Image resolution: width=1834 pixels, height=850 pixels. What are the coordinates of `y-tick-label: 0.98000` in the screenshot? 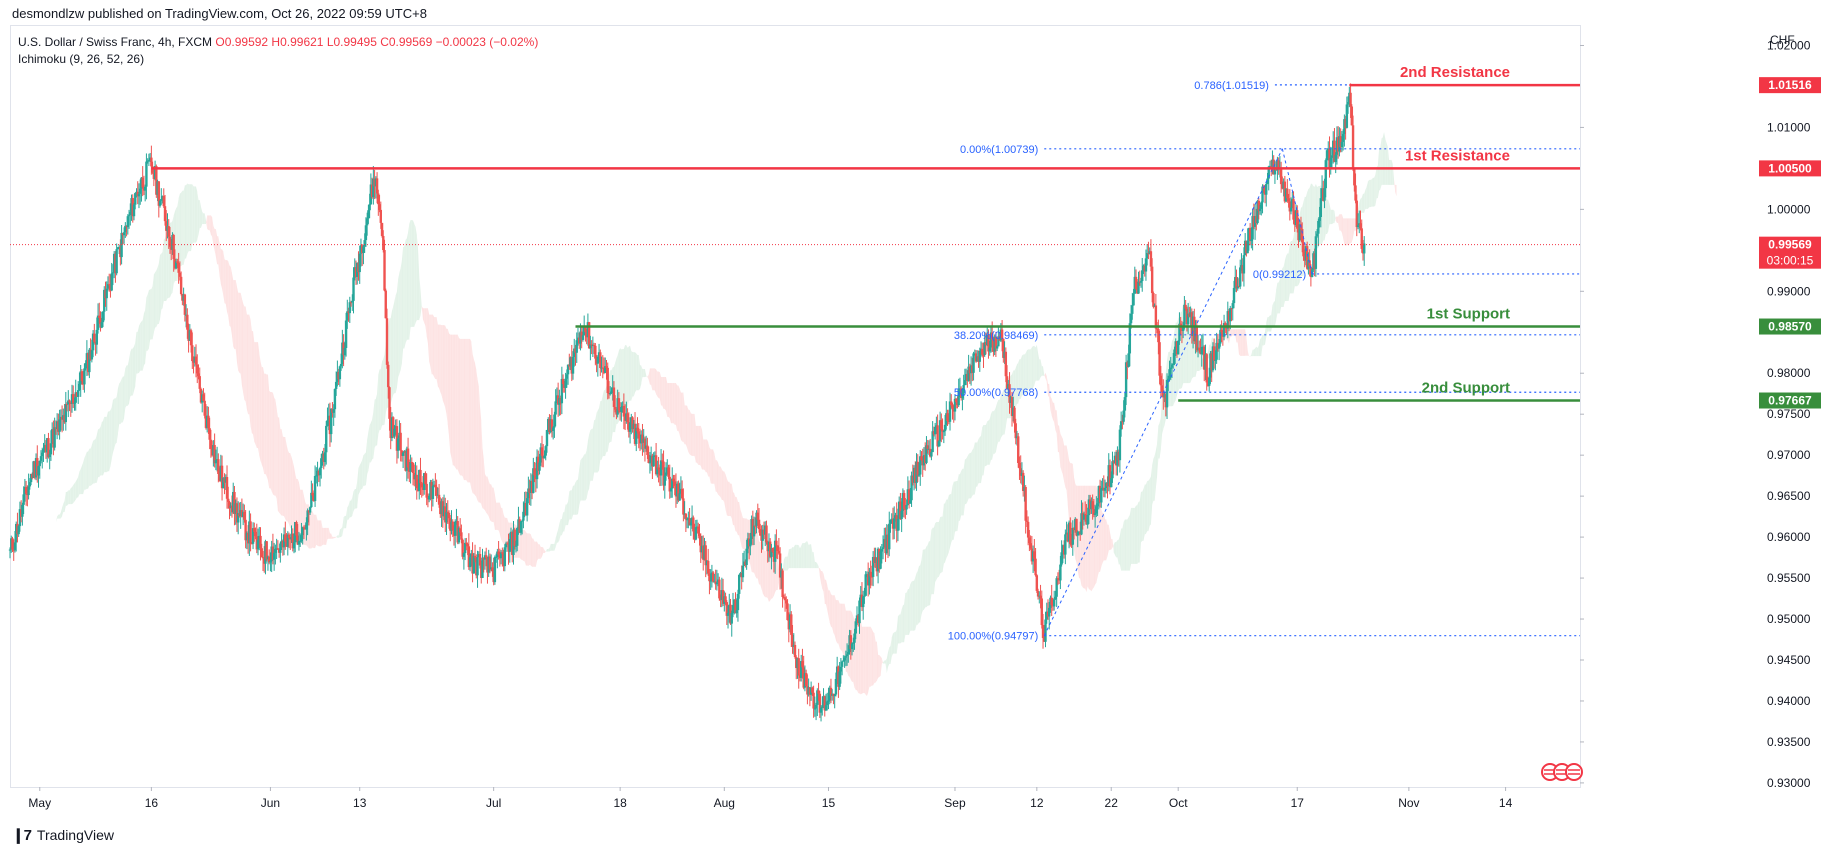 It's located at (1789, 373).